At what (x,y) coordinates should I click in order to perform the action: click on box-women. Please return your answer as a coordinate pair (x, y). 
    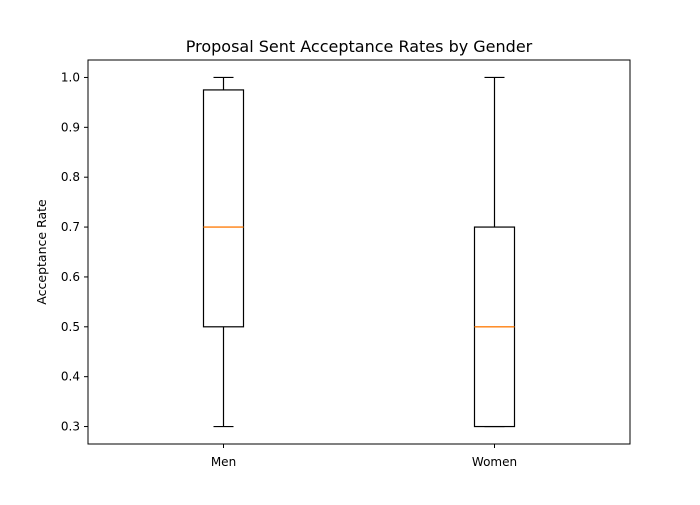
    Looking at the image, I should click on (494, 252).